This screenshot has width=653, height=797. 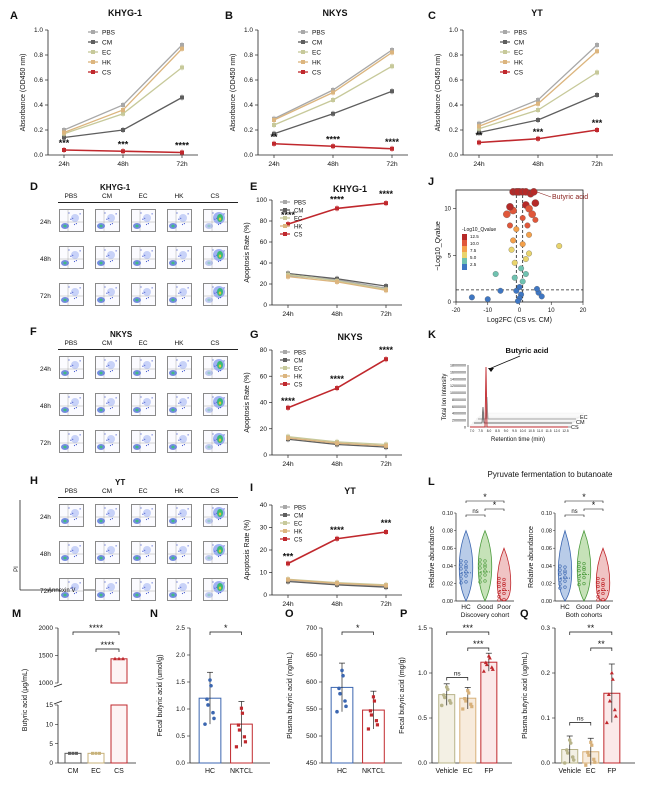 I want to click on Q-ytick-label: 0.1, so click(x=545, y=718).